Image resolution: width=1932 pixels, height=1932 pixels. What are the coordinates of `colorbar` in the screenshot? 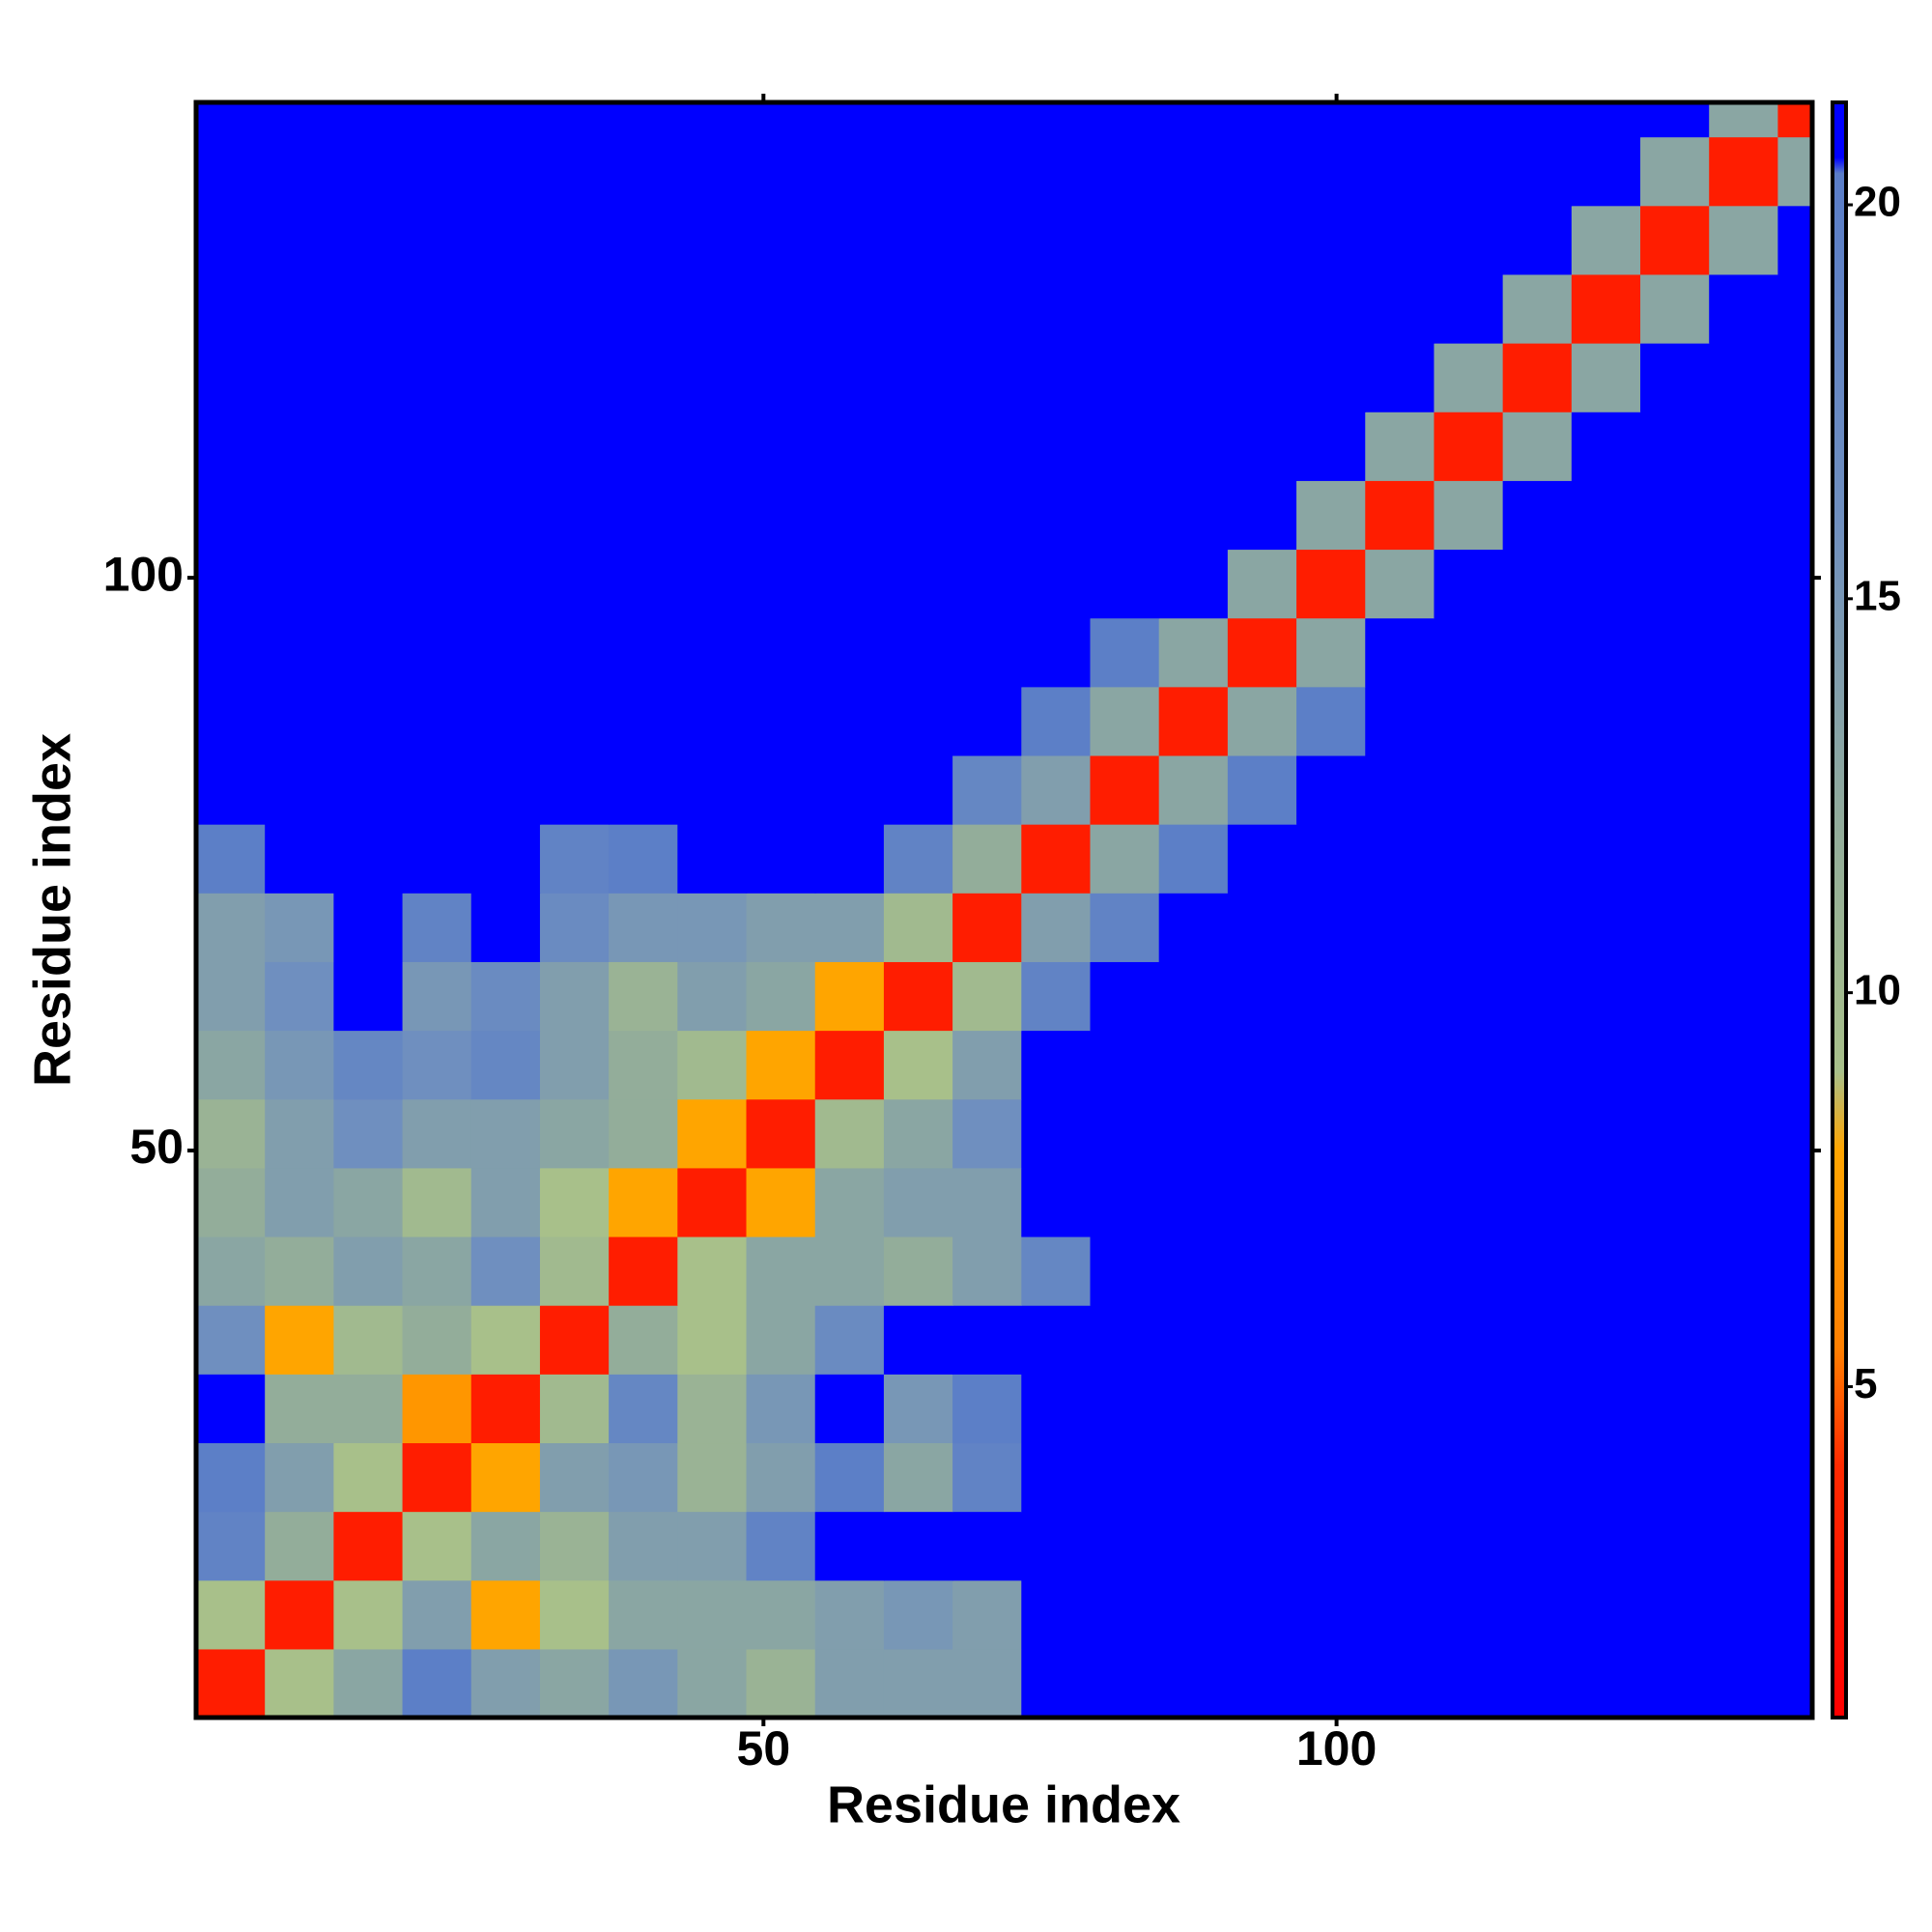 It's located at (1839, 909).